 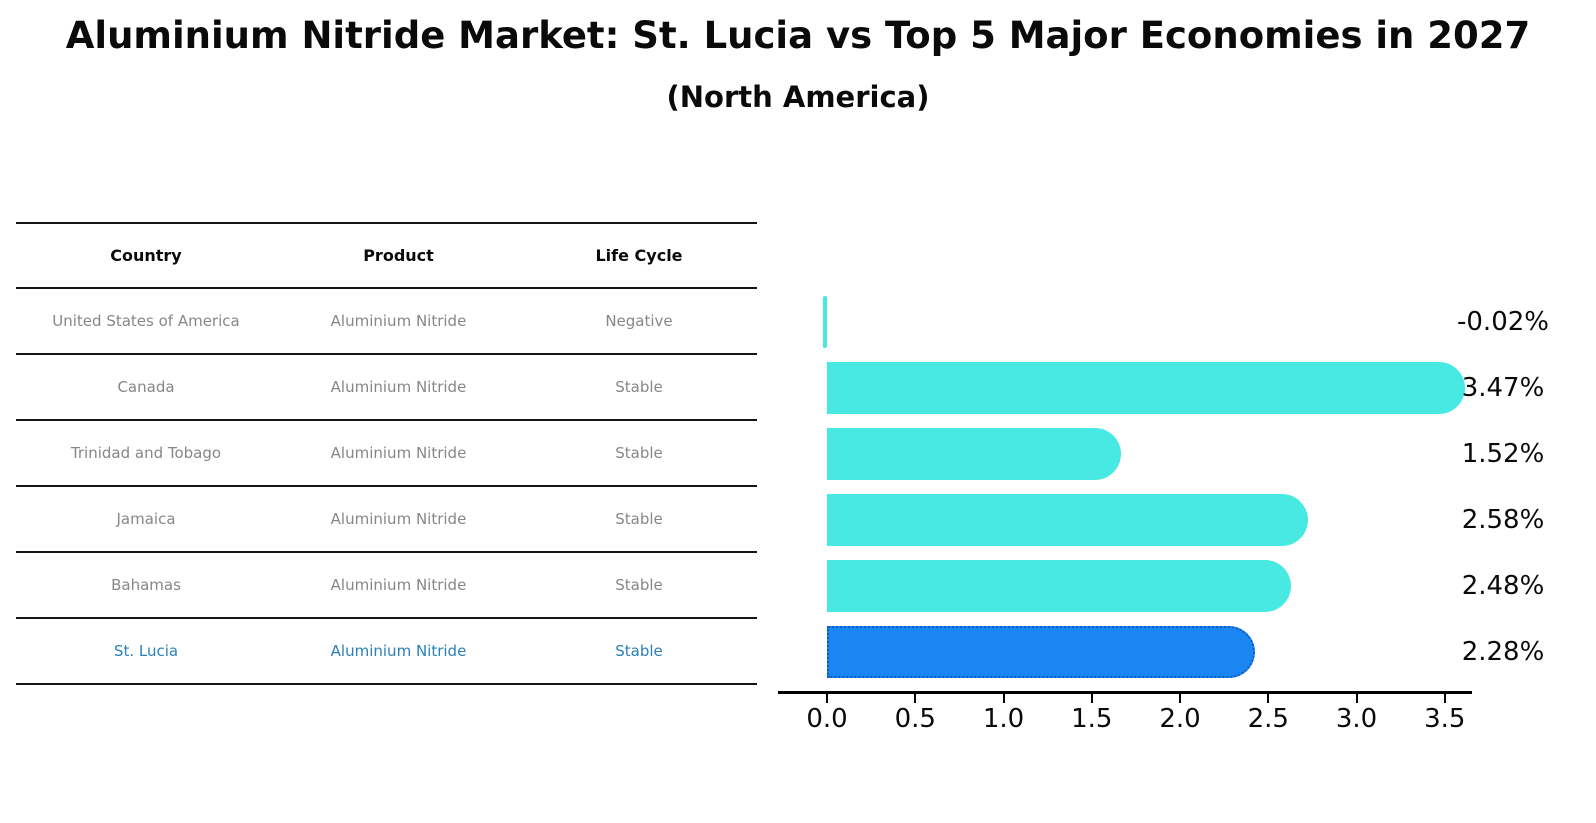 I want to click on x-tick-label-2: 1.0, so click(x=1003, y=719).